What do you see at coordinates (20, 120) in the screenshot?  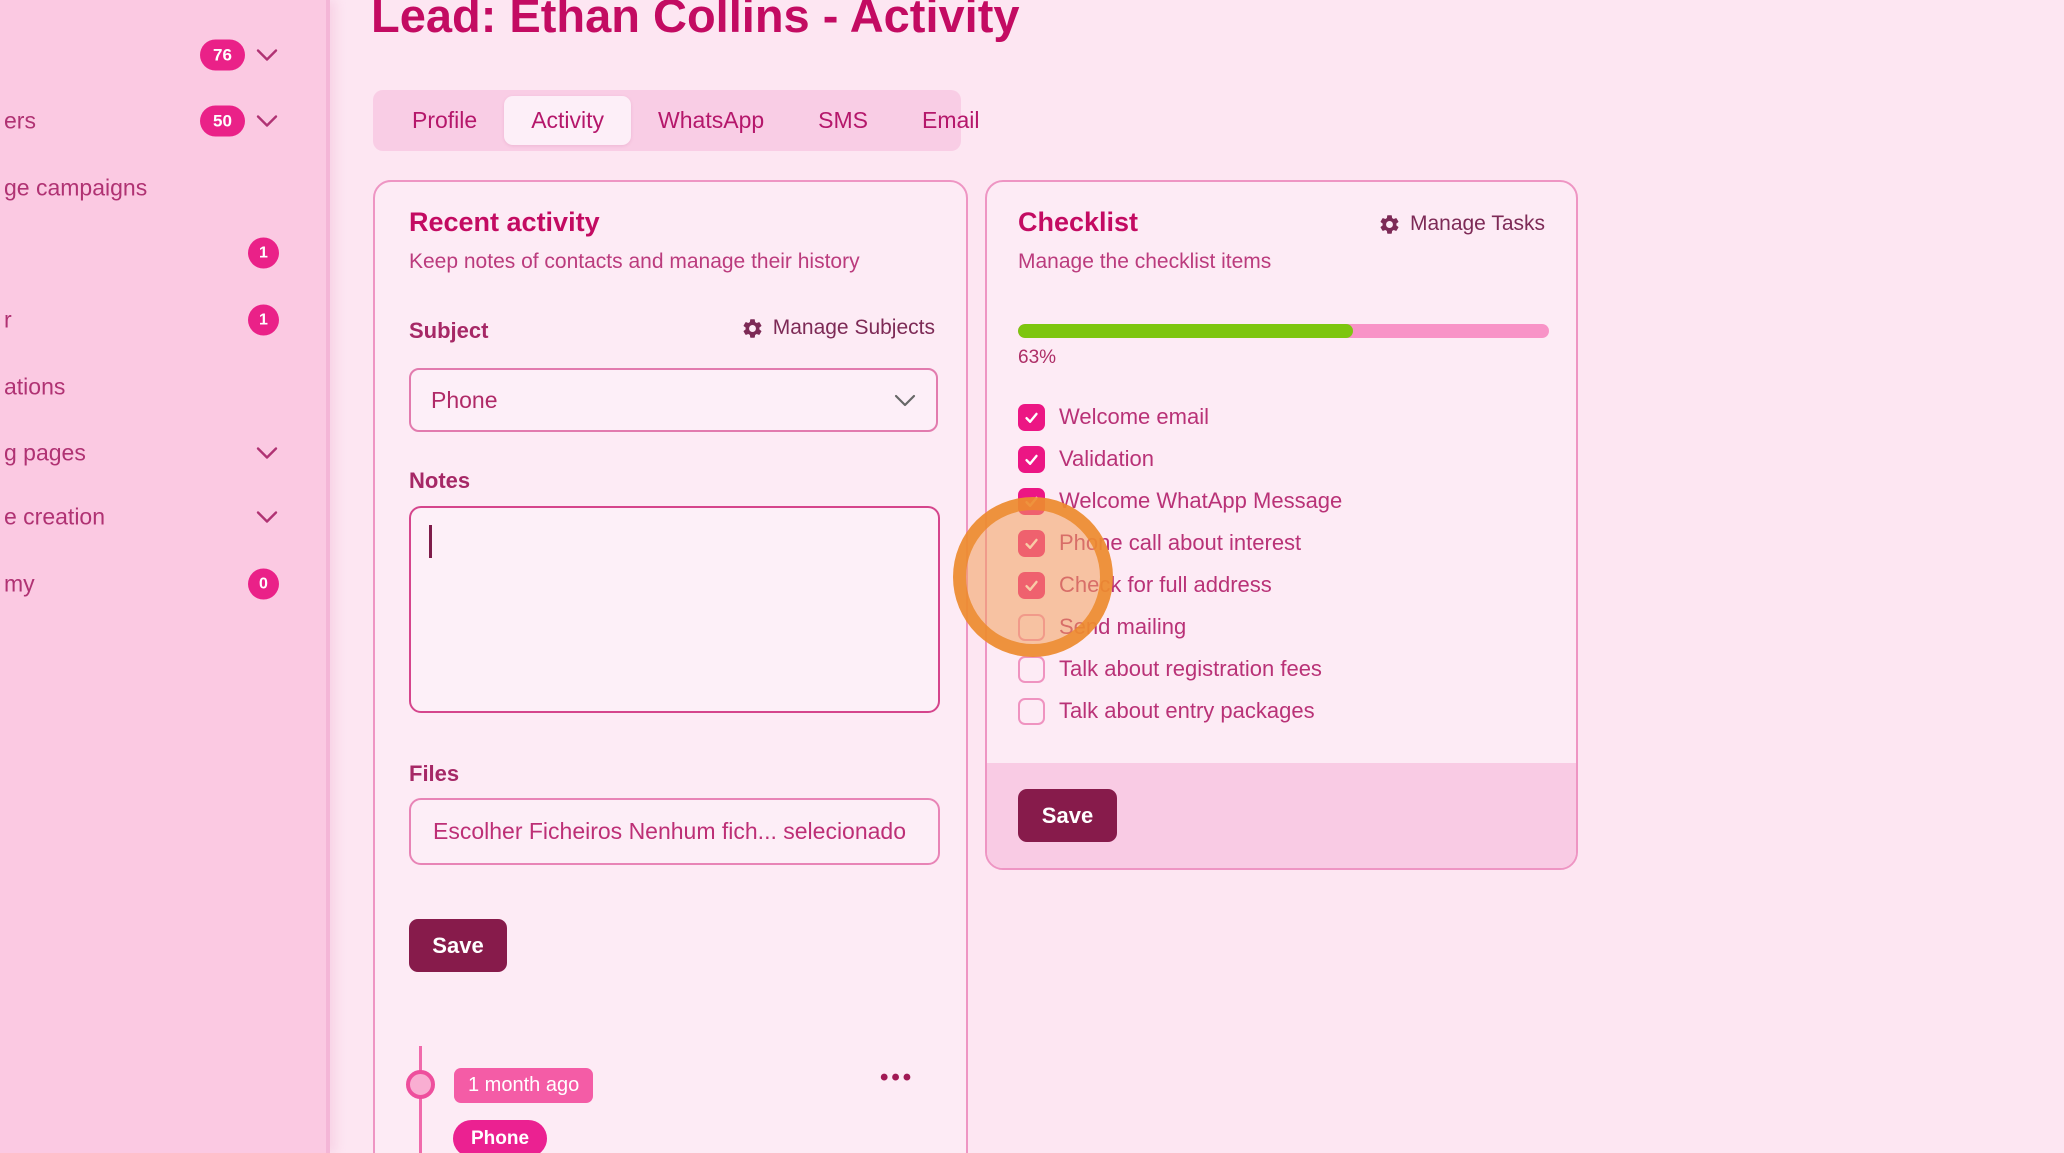 I see `sidebar-item-label: ers` at bounding box center [20, 120].